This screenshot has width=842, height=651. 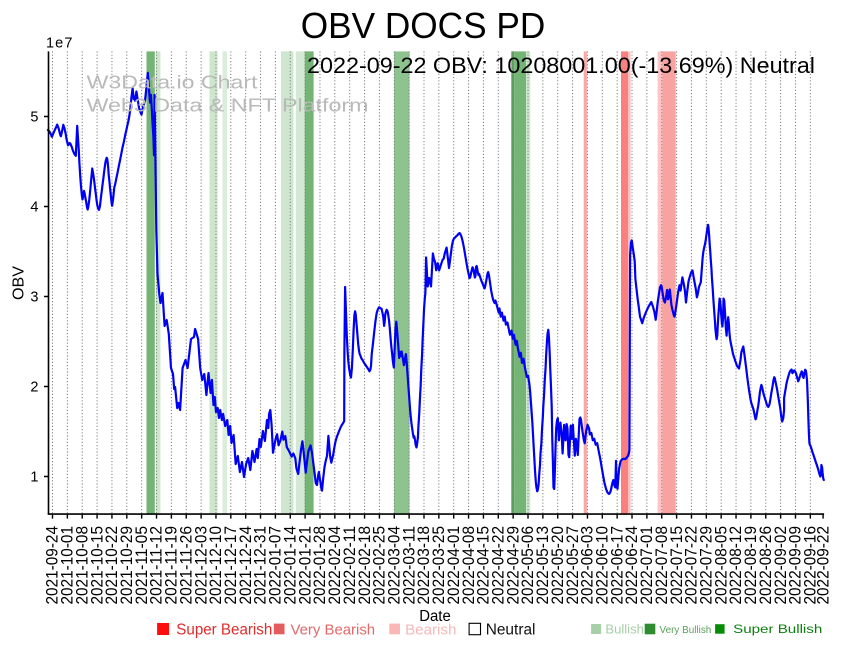 I want to click on svg-text: 2022-09-02, so click(x=781, y=565).